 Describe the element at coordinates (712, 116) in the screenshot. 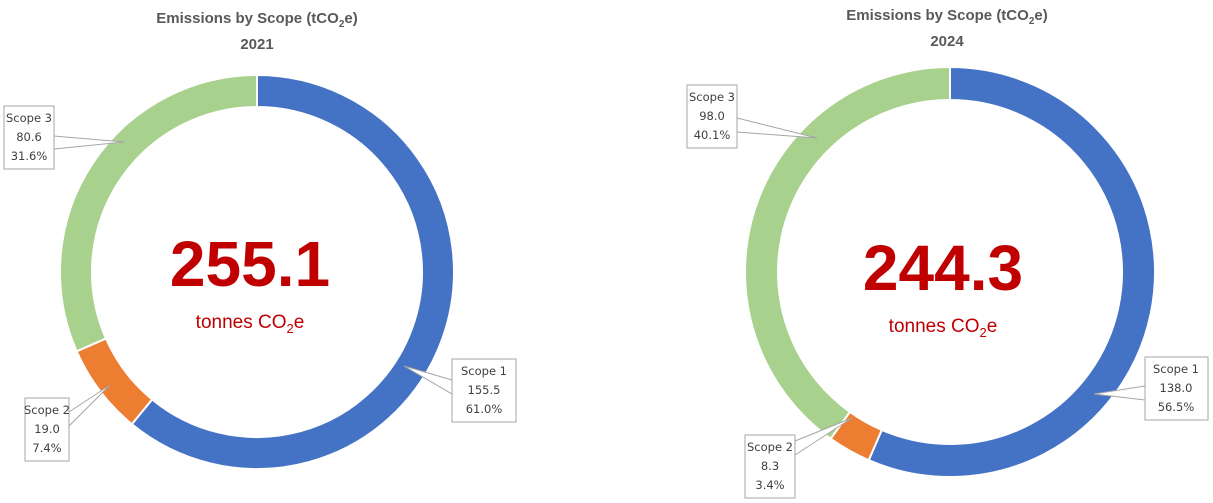

I see `slice-value: 98.0` at that location.